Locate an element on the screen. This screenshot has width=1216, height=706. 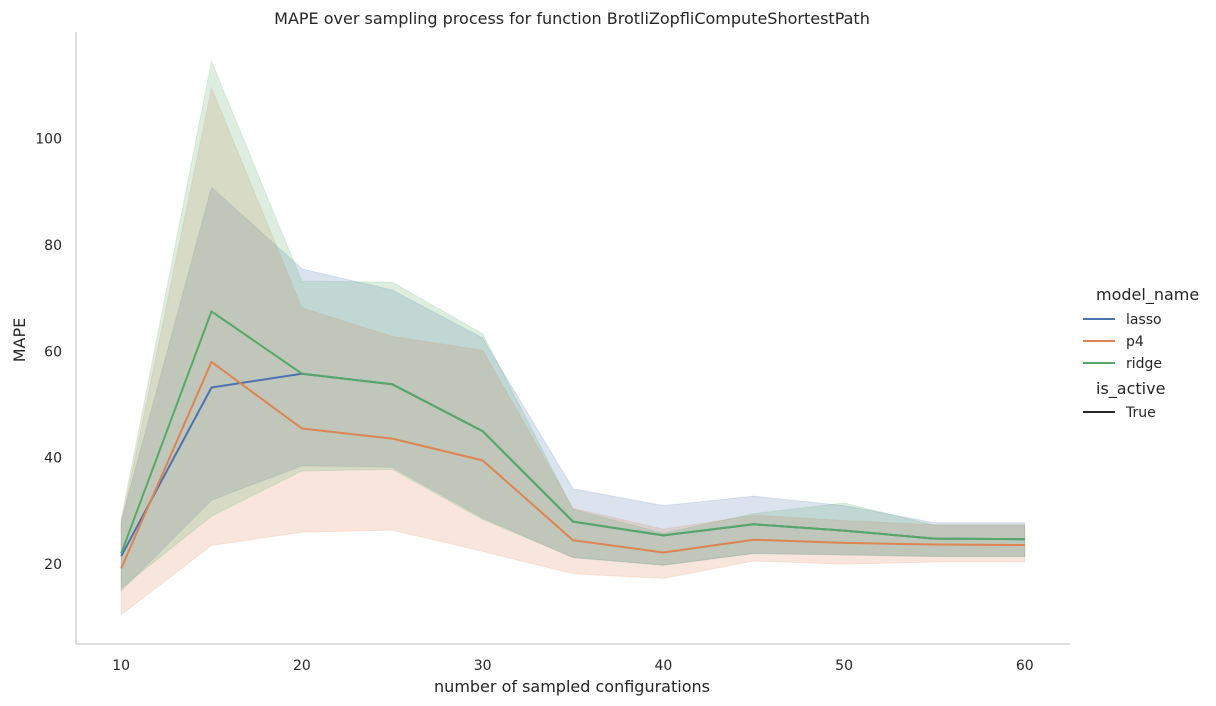
y-tick-label: 80 is located at coordinates (53, 246).